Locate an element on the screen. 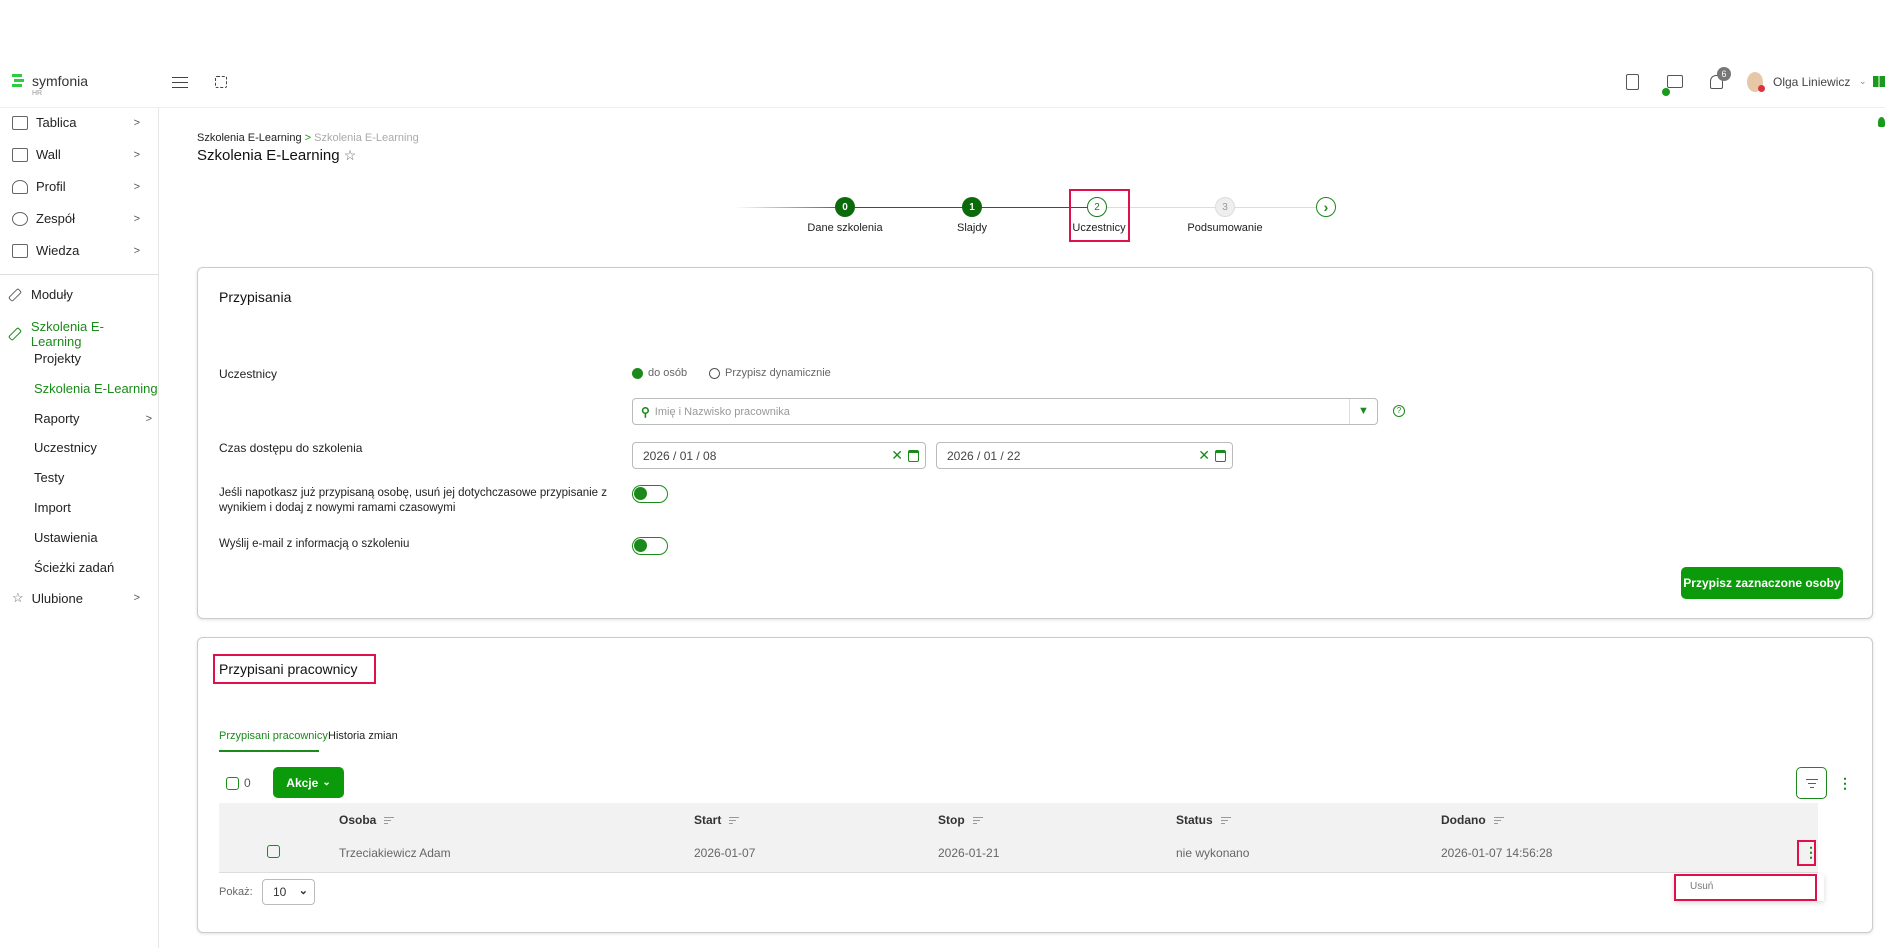 Image resolution: width=1885 pixels, height=948 pixels. sidebar-item-szkolenia: Szkolenia E-Learning is located at coordinates (79, 334).